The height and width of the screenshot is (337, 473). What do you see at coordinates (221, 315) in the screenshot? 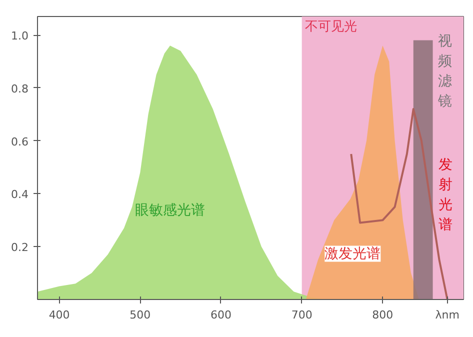
I see `x-tick-label: 600` at bounding box center [221, 315].